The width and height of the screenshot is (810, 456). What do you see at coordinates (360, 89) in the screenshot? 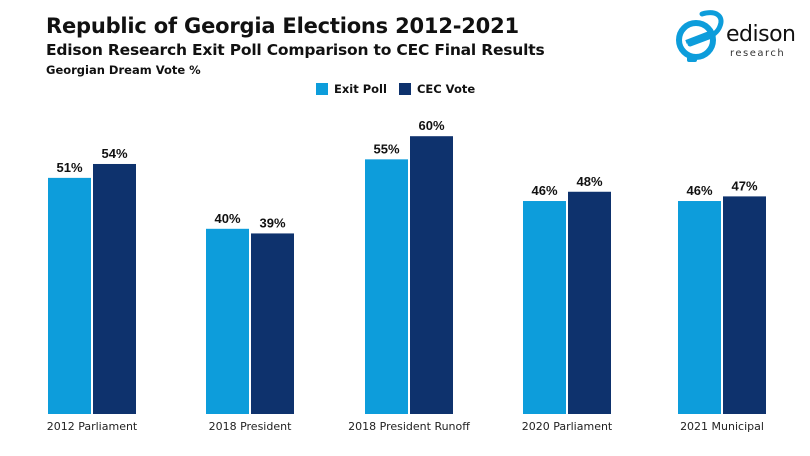
I see `legend-label-exit-poll: Exit Poll` at bounding box center [360, 89].